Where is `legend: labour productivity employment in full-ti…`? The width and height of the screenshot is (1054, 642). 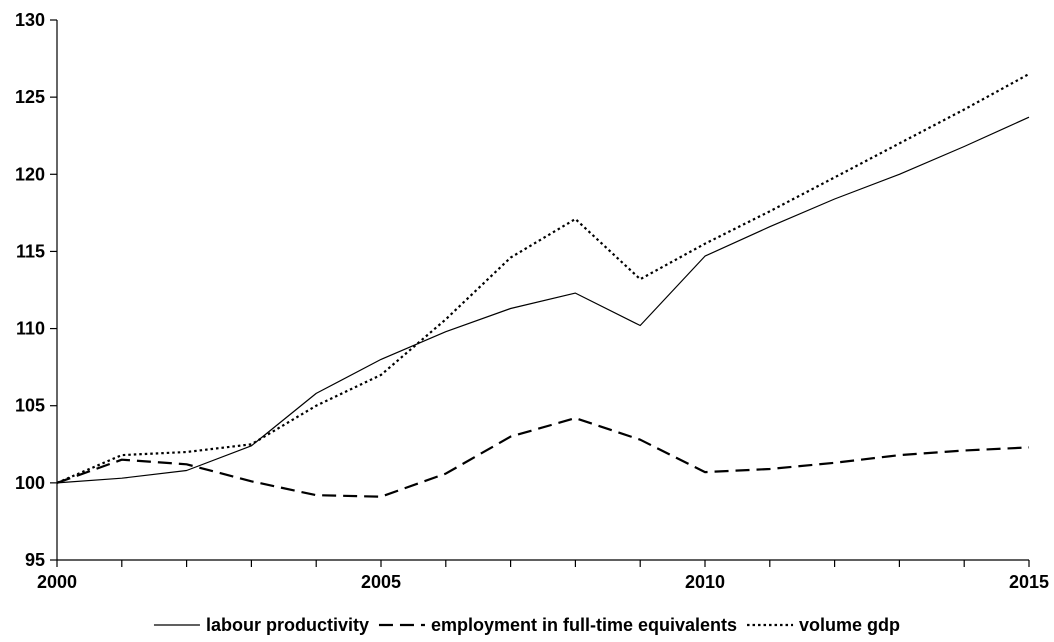 legend: labour productivity employment in full-ti… is located at coordinates (526, 625).